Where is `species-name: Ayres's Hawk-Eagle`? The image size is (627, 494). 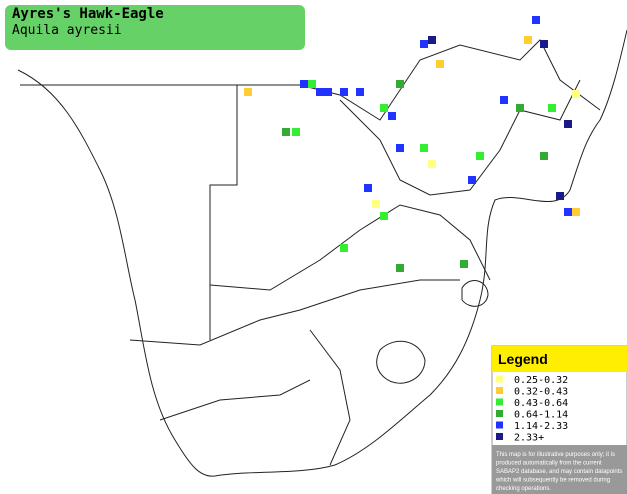
species-name: Ayres's Hawk-Eagle is located at coordinates (88, 14).